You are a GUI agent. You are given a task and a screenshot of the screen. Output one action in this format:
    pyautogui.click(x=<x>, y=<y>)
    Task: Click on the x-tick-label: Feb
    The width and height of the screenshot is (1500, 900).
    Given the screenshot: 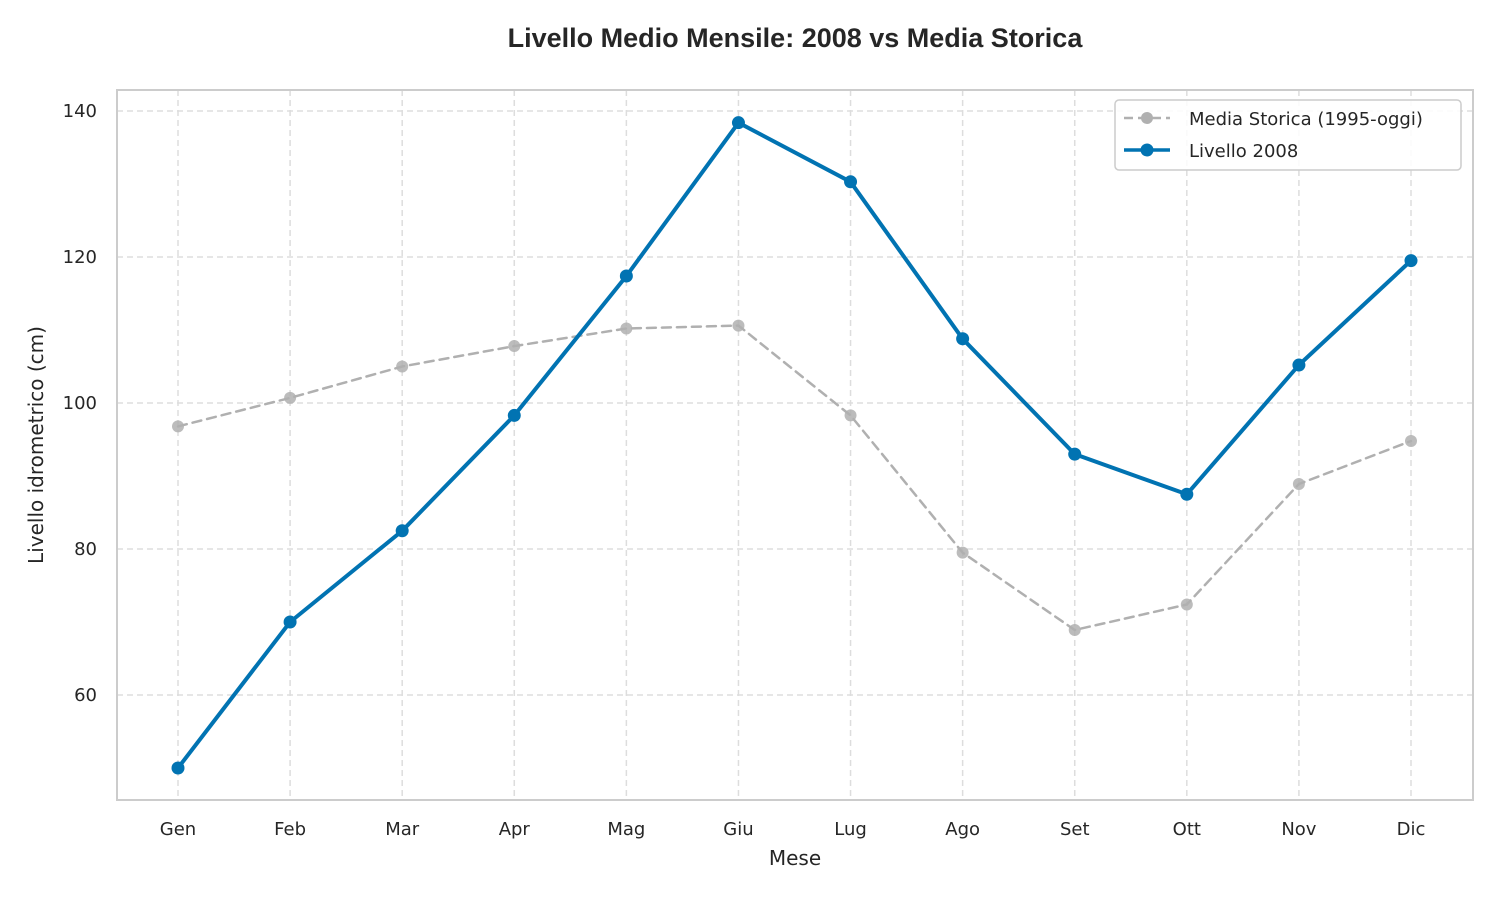 What is the action you would take?
    pyautogui.click(x=290, y=829)
    